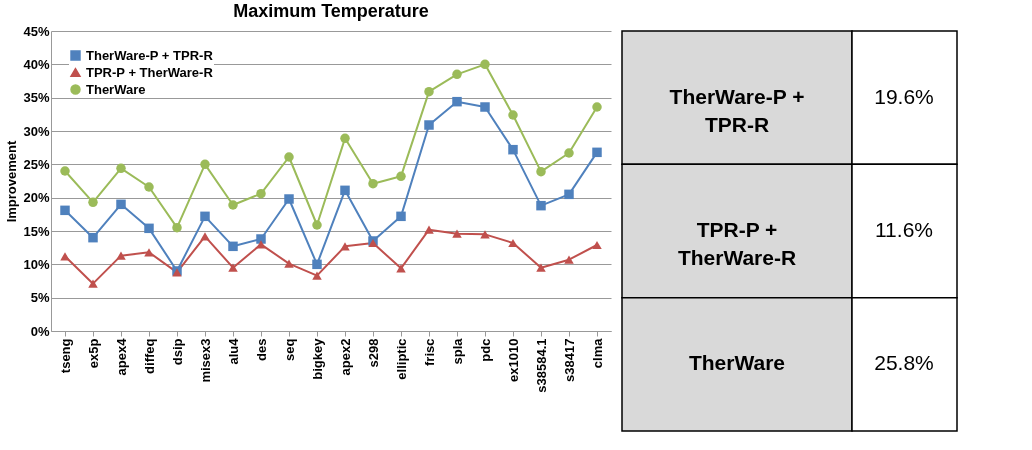  Describe the element at coordinates (904, 96) in the screenshot. I see `text: 19.6%` at that location.